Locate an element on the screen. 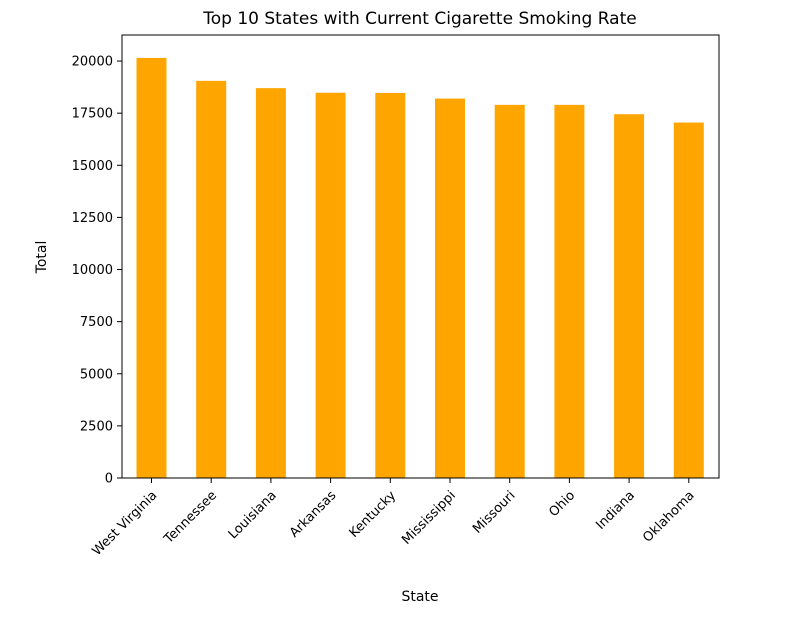 The height and width of the screenshot is (619, 801). x-tick-label: Ohio is located at coordinates (562, 504).